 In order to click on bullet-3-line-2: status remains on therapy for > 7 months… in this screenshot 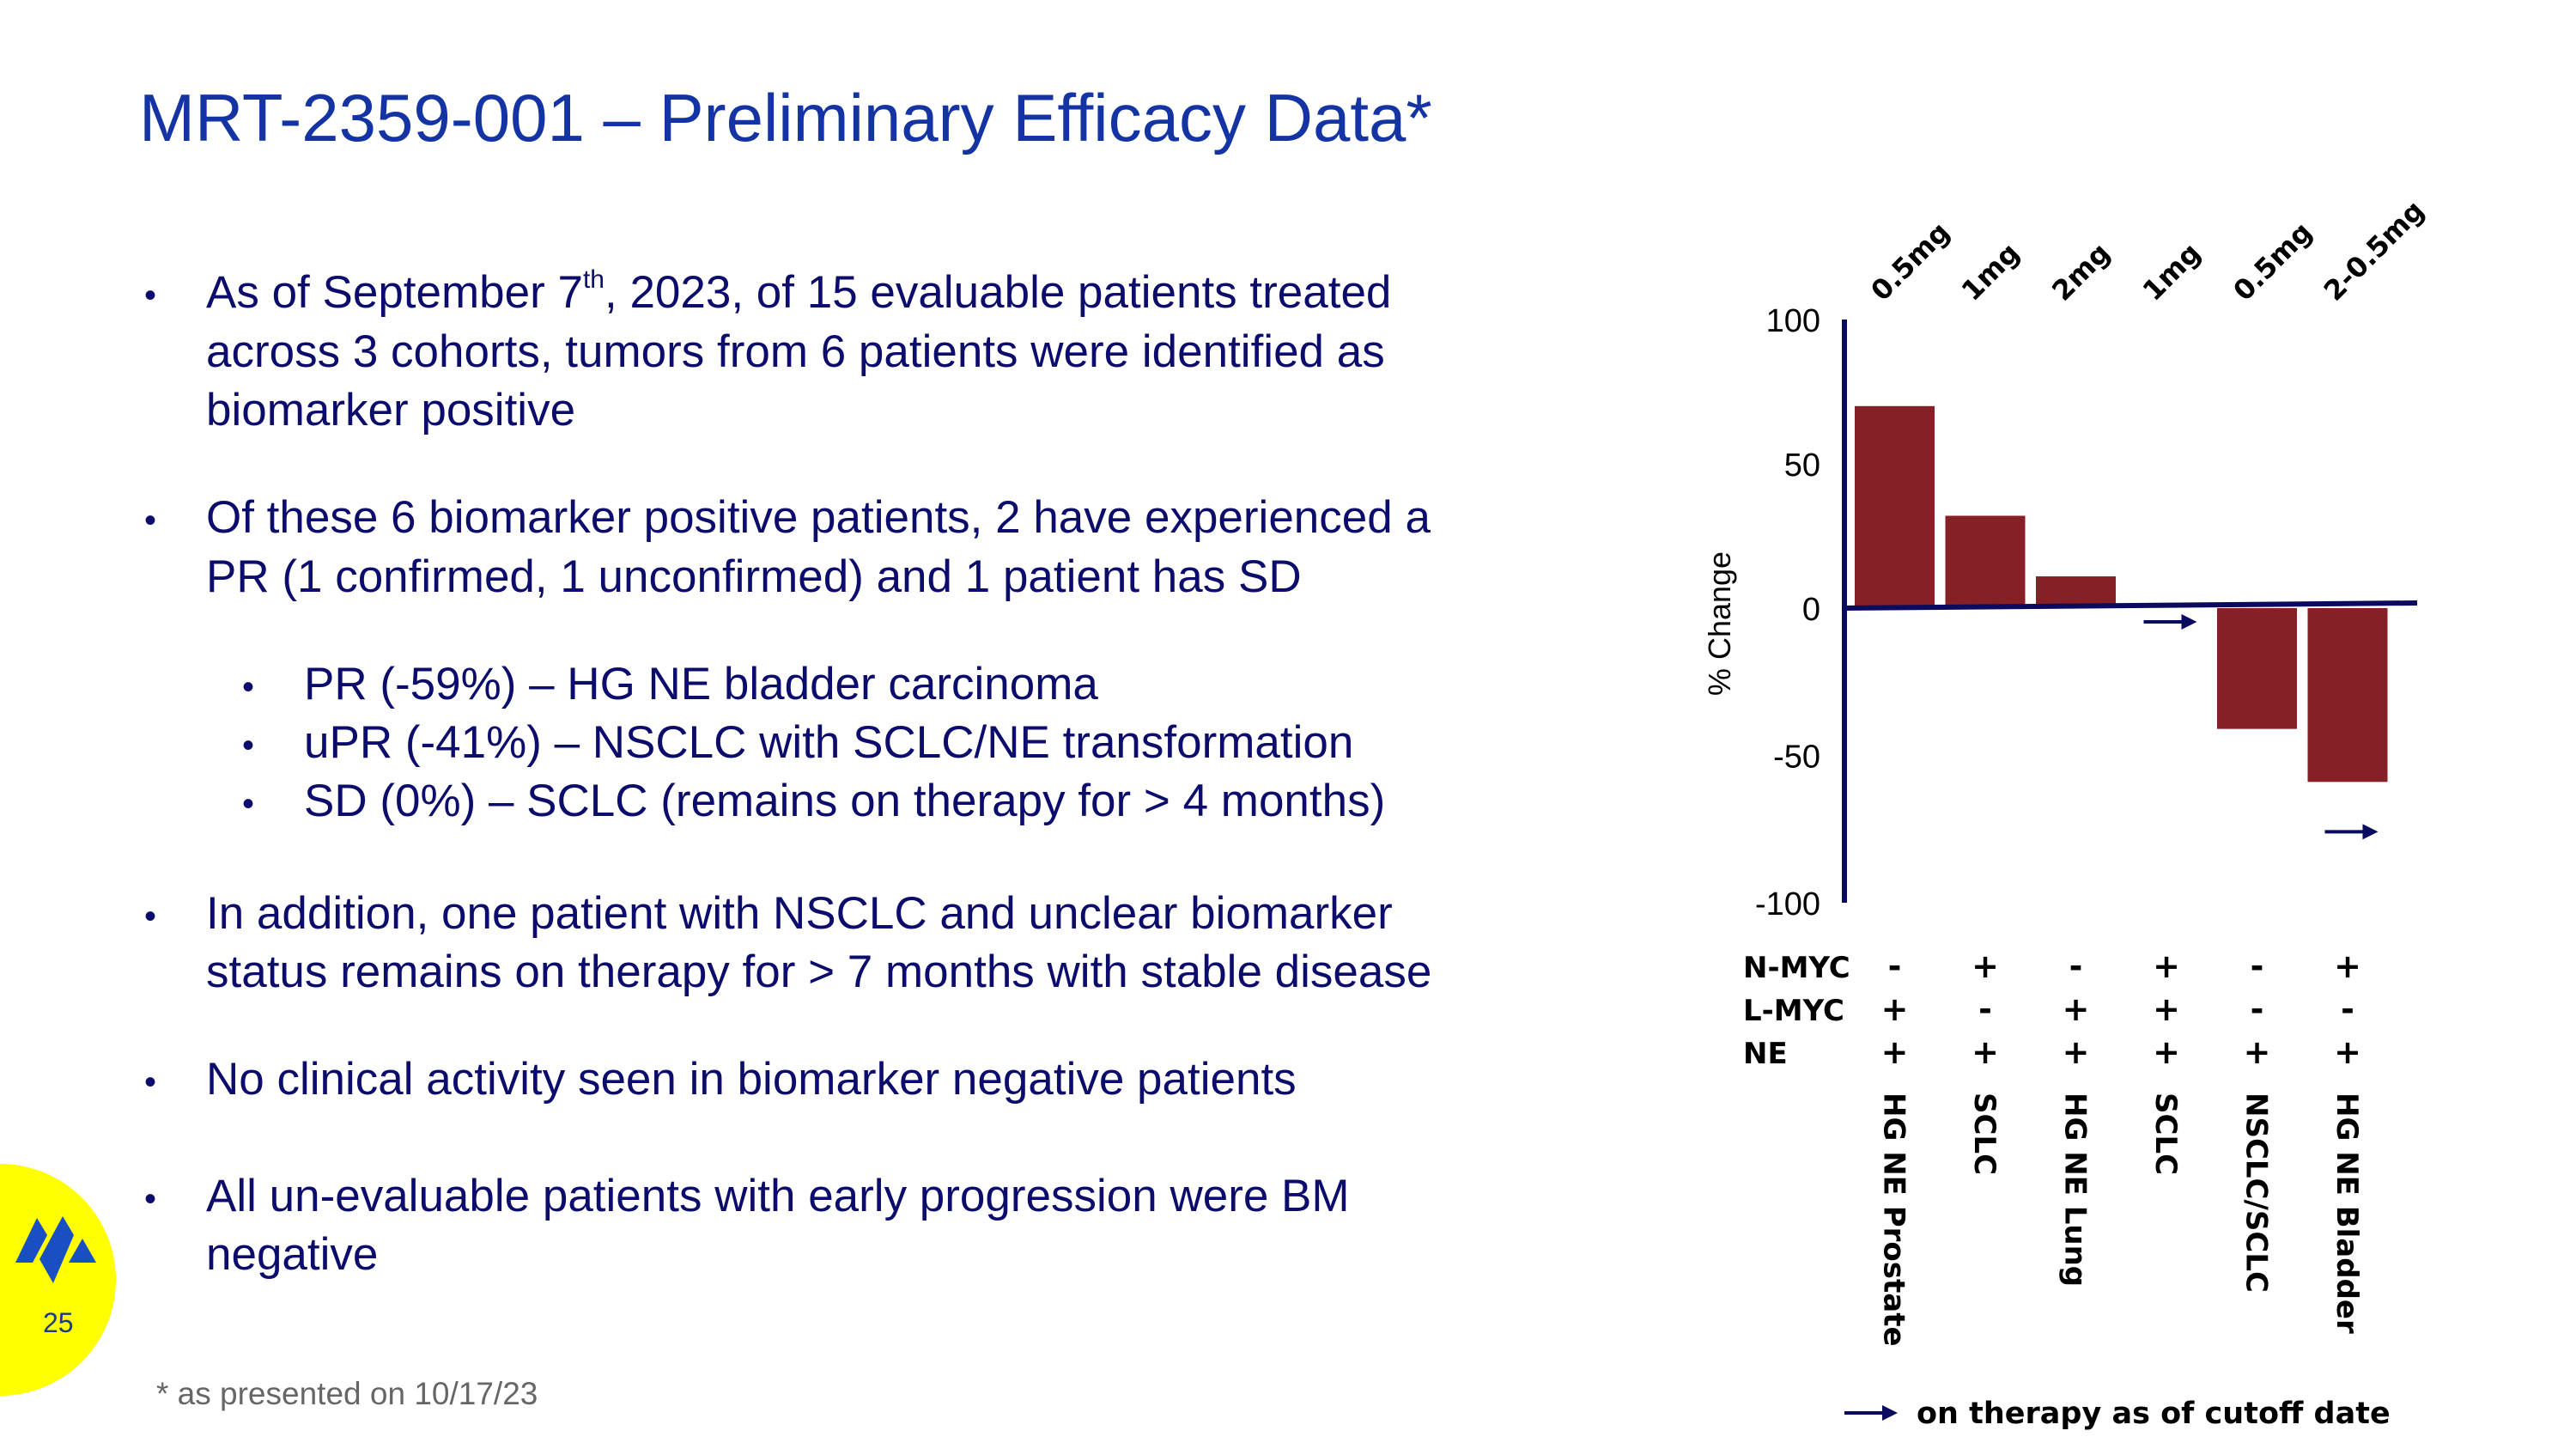, I will do `click(819, 972)`.